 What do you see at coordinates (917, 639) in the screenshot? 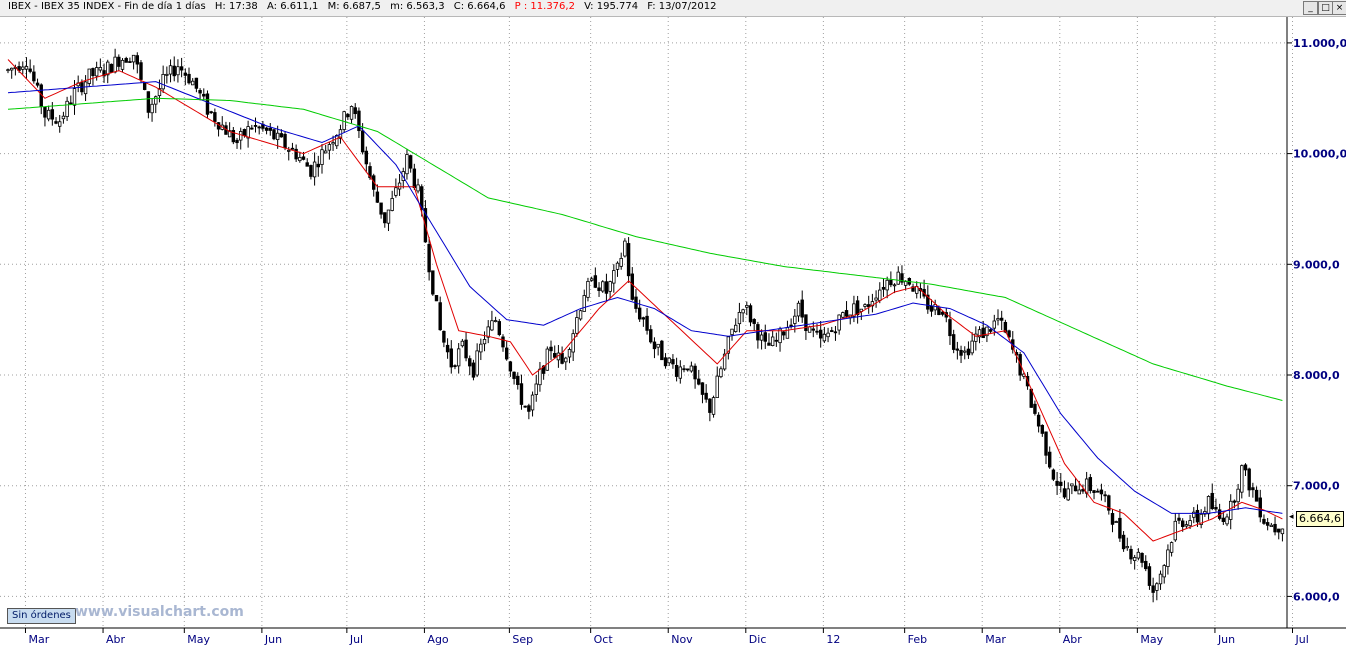
I see `x-axis-month-label: Feb` at bounding box center [917, 639].